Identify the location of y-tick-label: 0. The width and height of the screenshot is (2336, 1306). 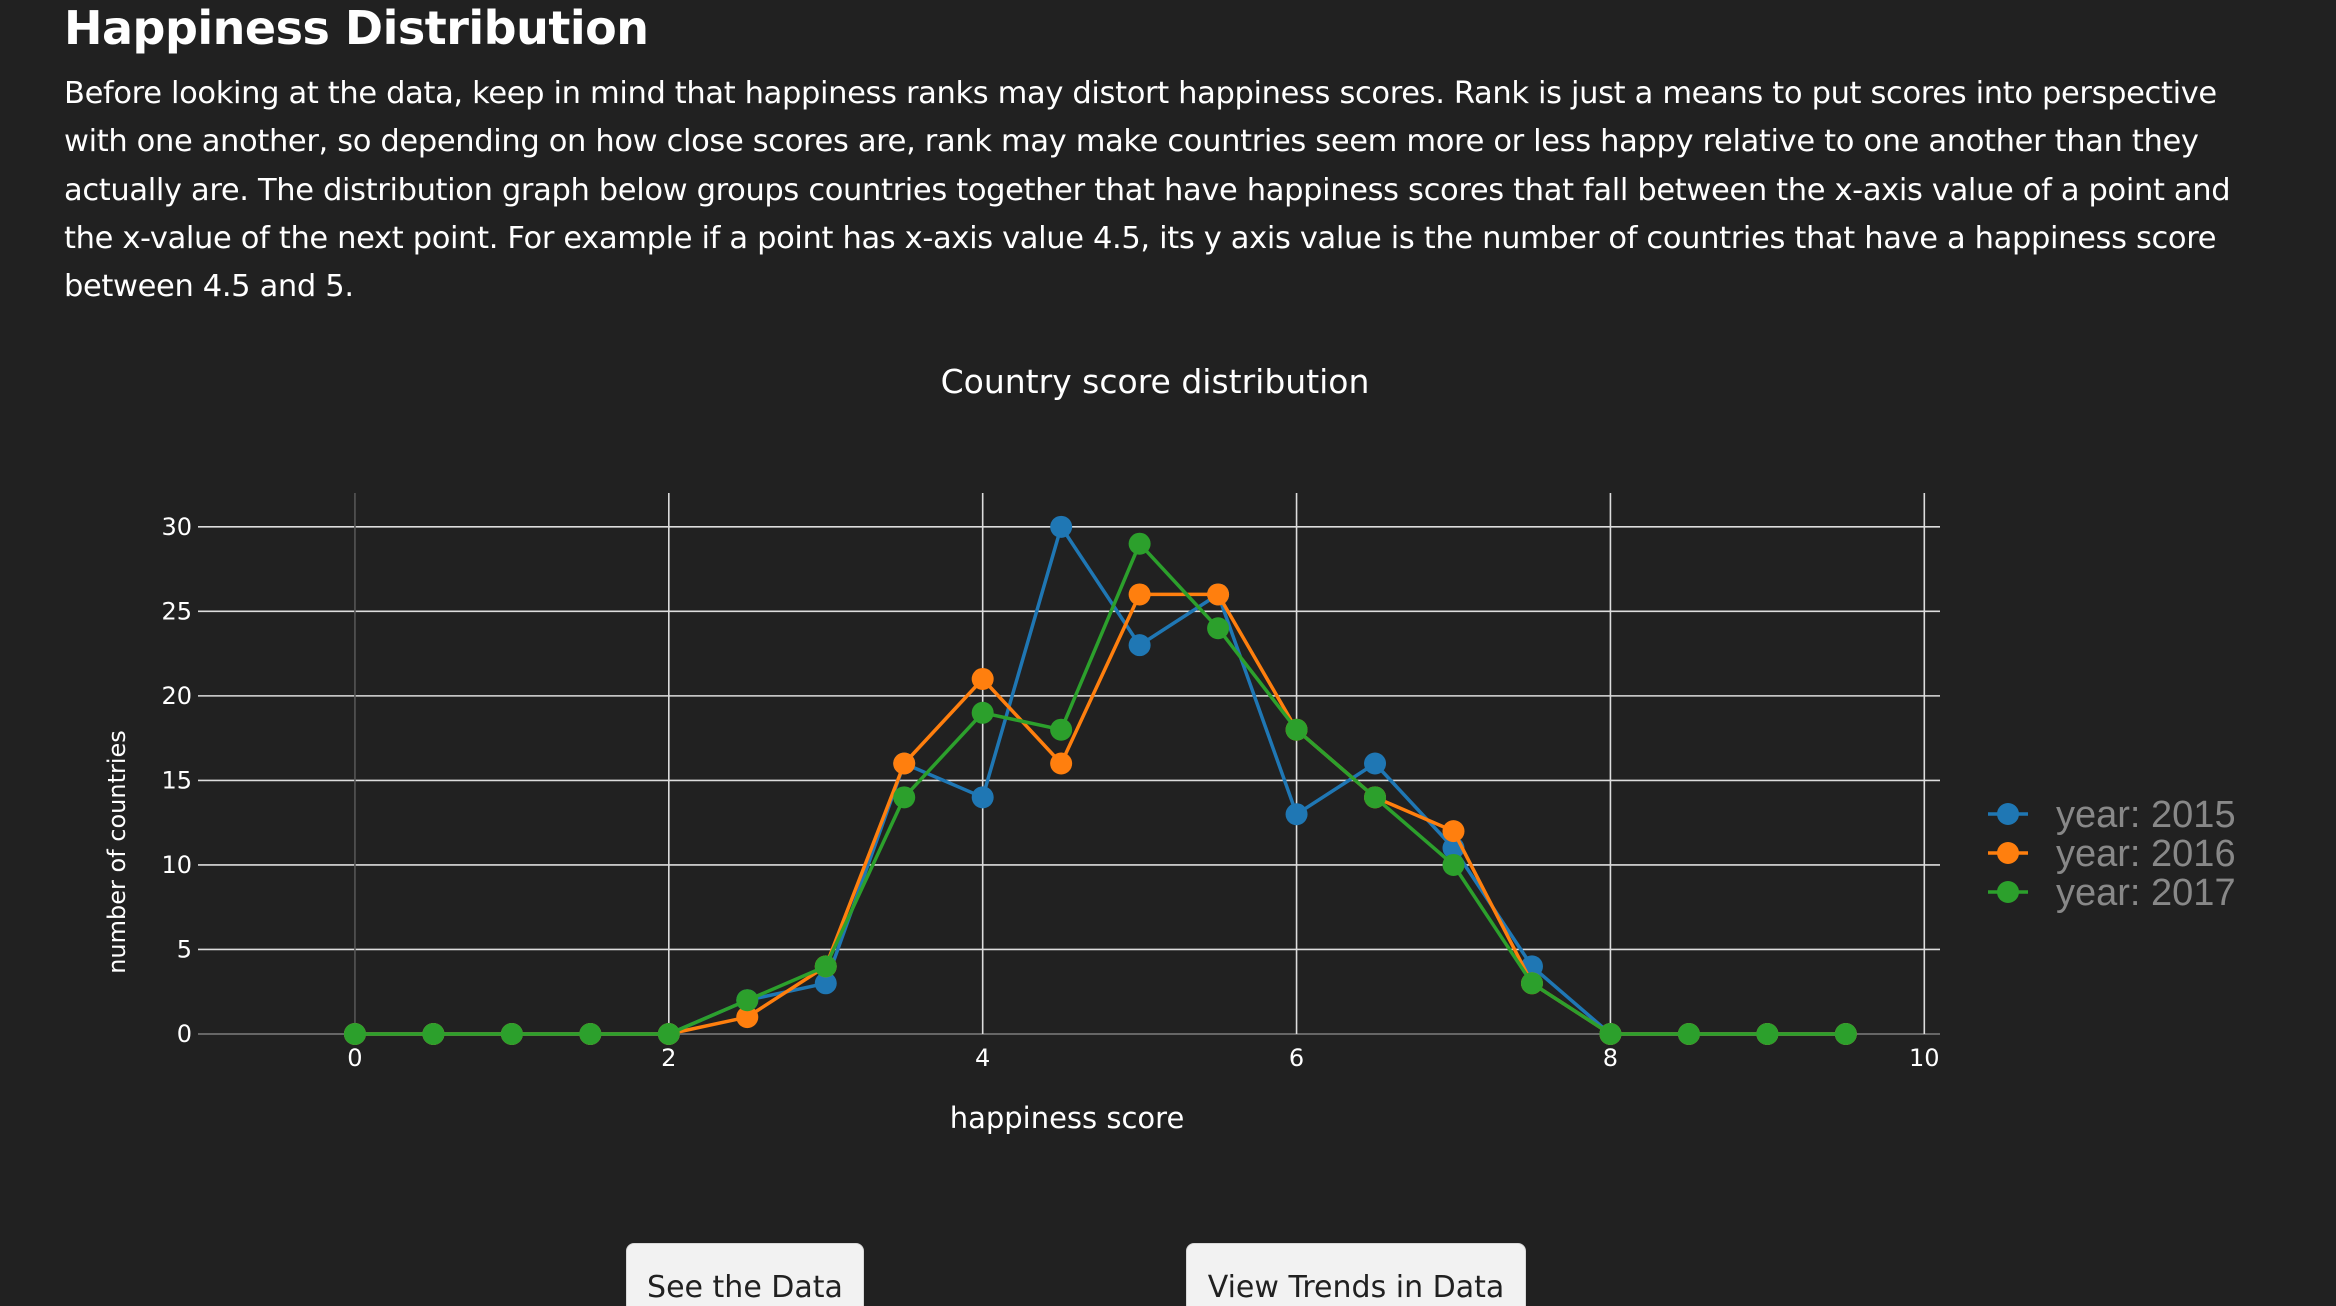
(184, 1034).